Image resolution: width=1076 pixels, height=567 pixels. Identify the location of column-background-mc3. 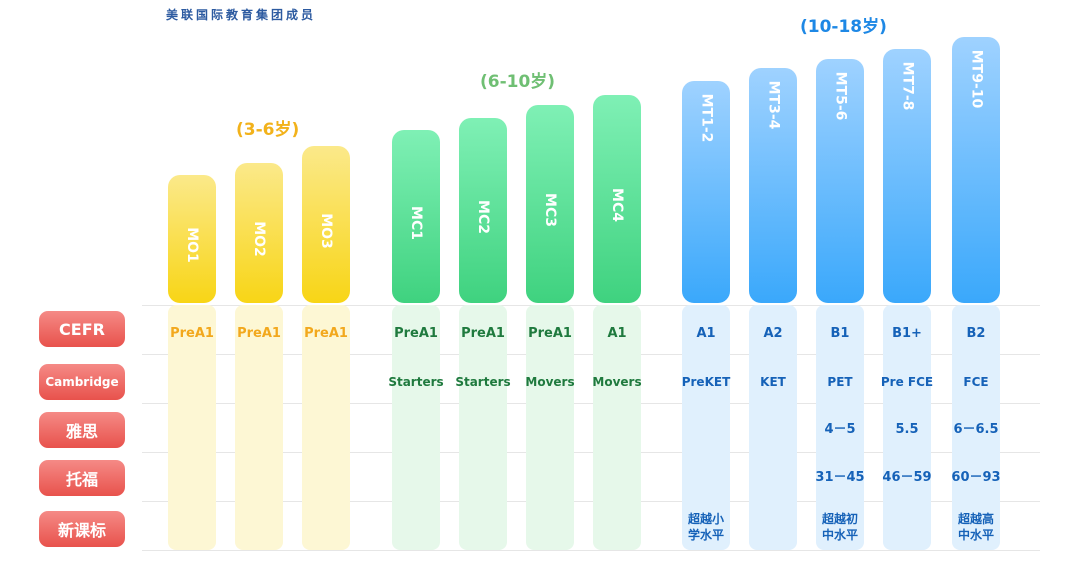
(550, 427).